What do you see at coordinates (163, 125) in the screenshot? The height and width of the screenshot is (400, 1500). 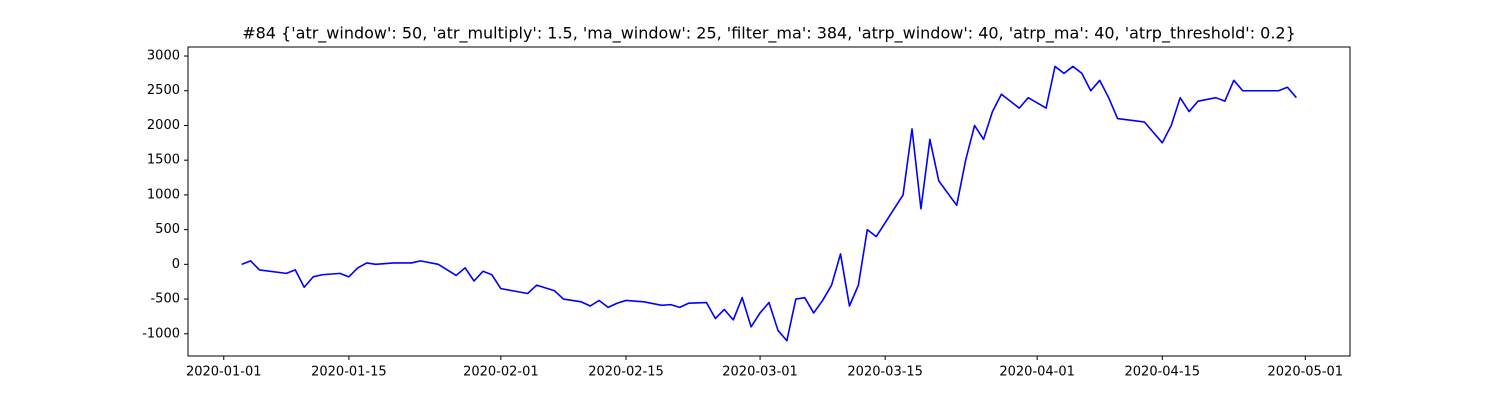 I see `y-tick-label: 2000` at bounding box center [163, 125].